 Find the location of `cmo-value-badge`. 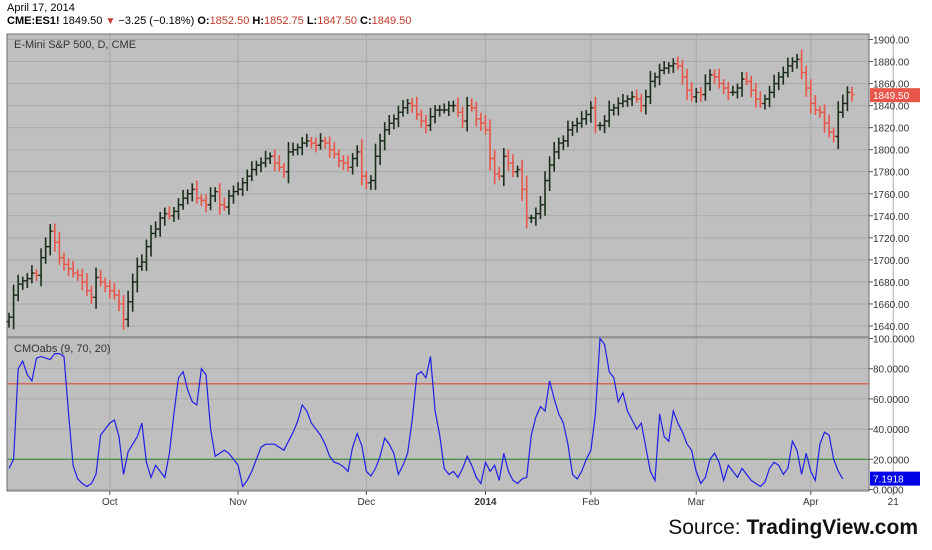

cmo-value-badge is located at coordinates (895, 478).